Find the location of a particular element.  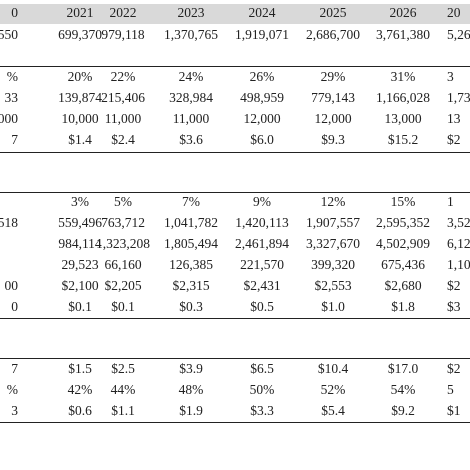

cell: 1,907,557 is located at coordinates (333, 222).